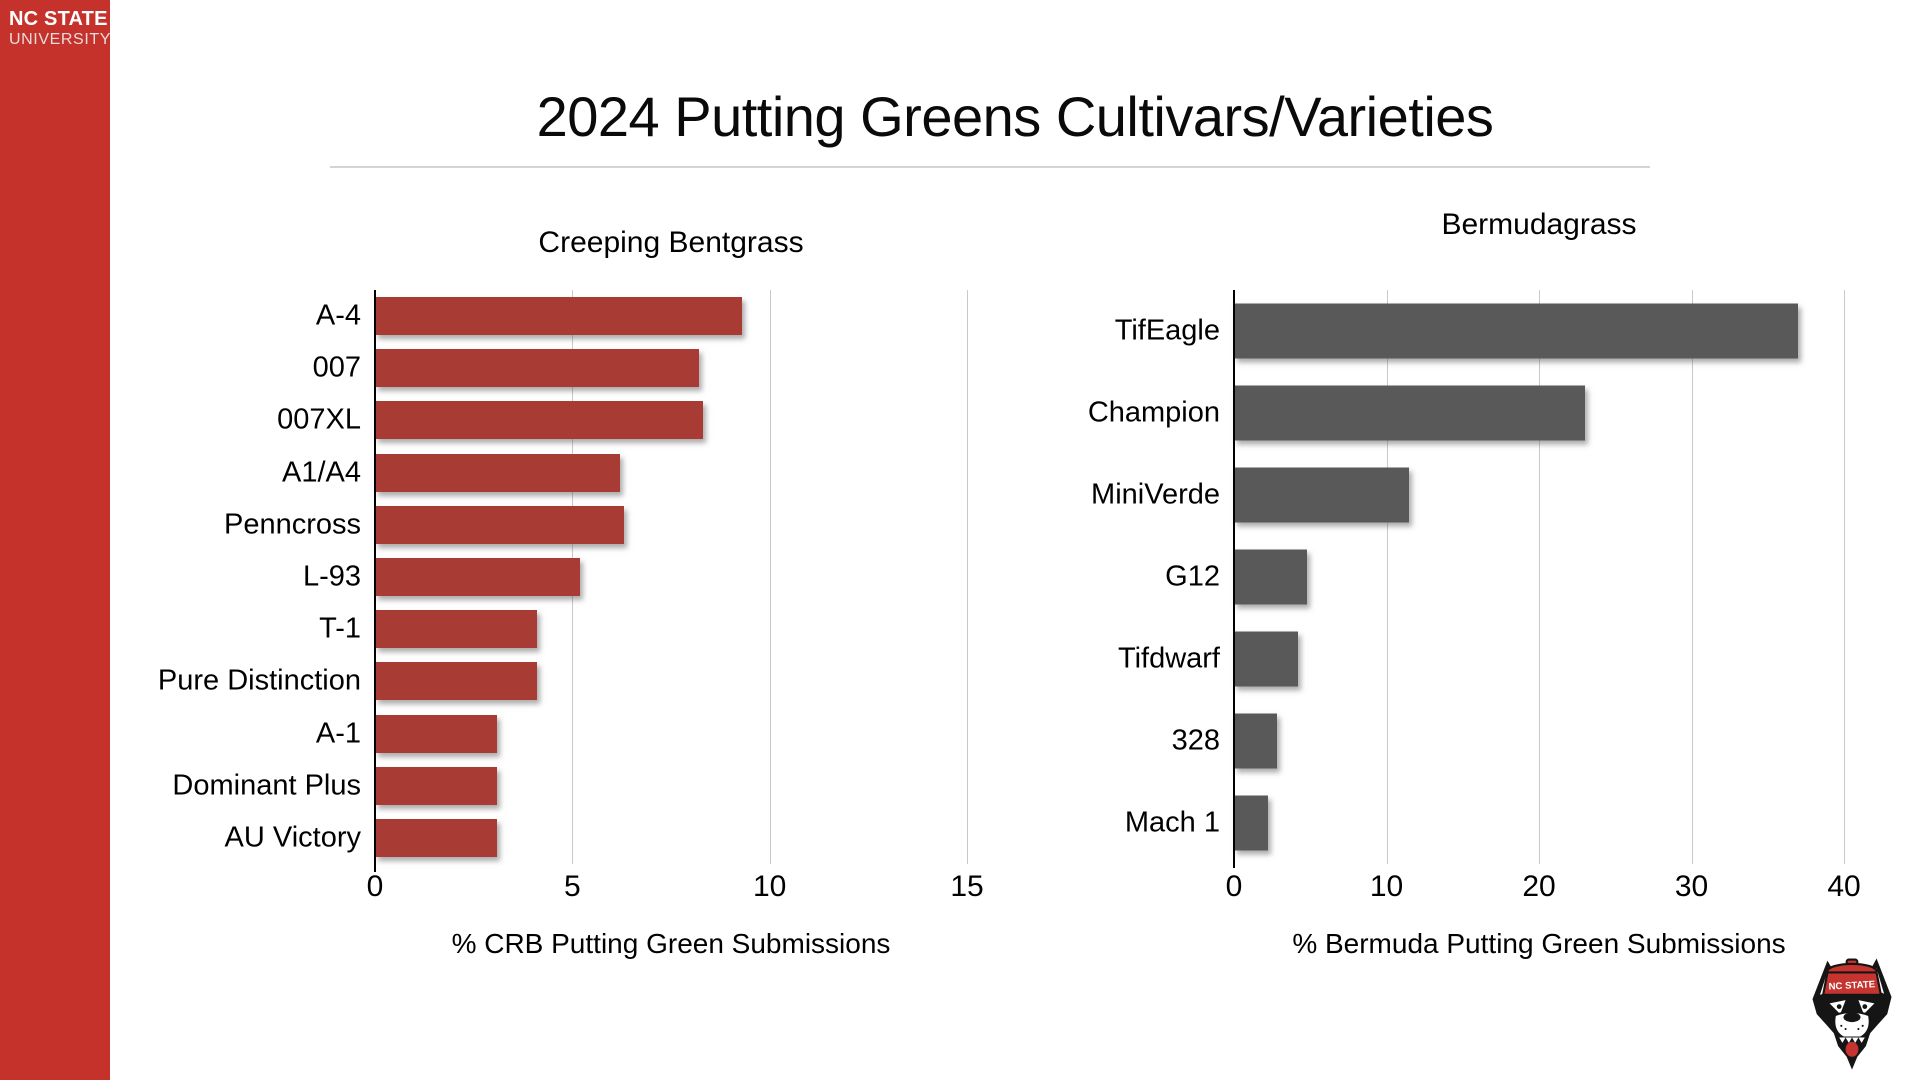 The image size is (1920, 1080). I want to click on x-axis-label: % CRB Putting Green Submissions, so click(671, 943).